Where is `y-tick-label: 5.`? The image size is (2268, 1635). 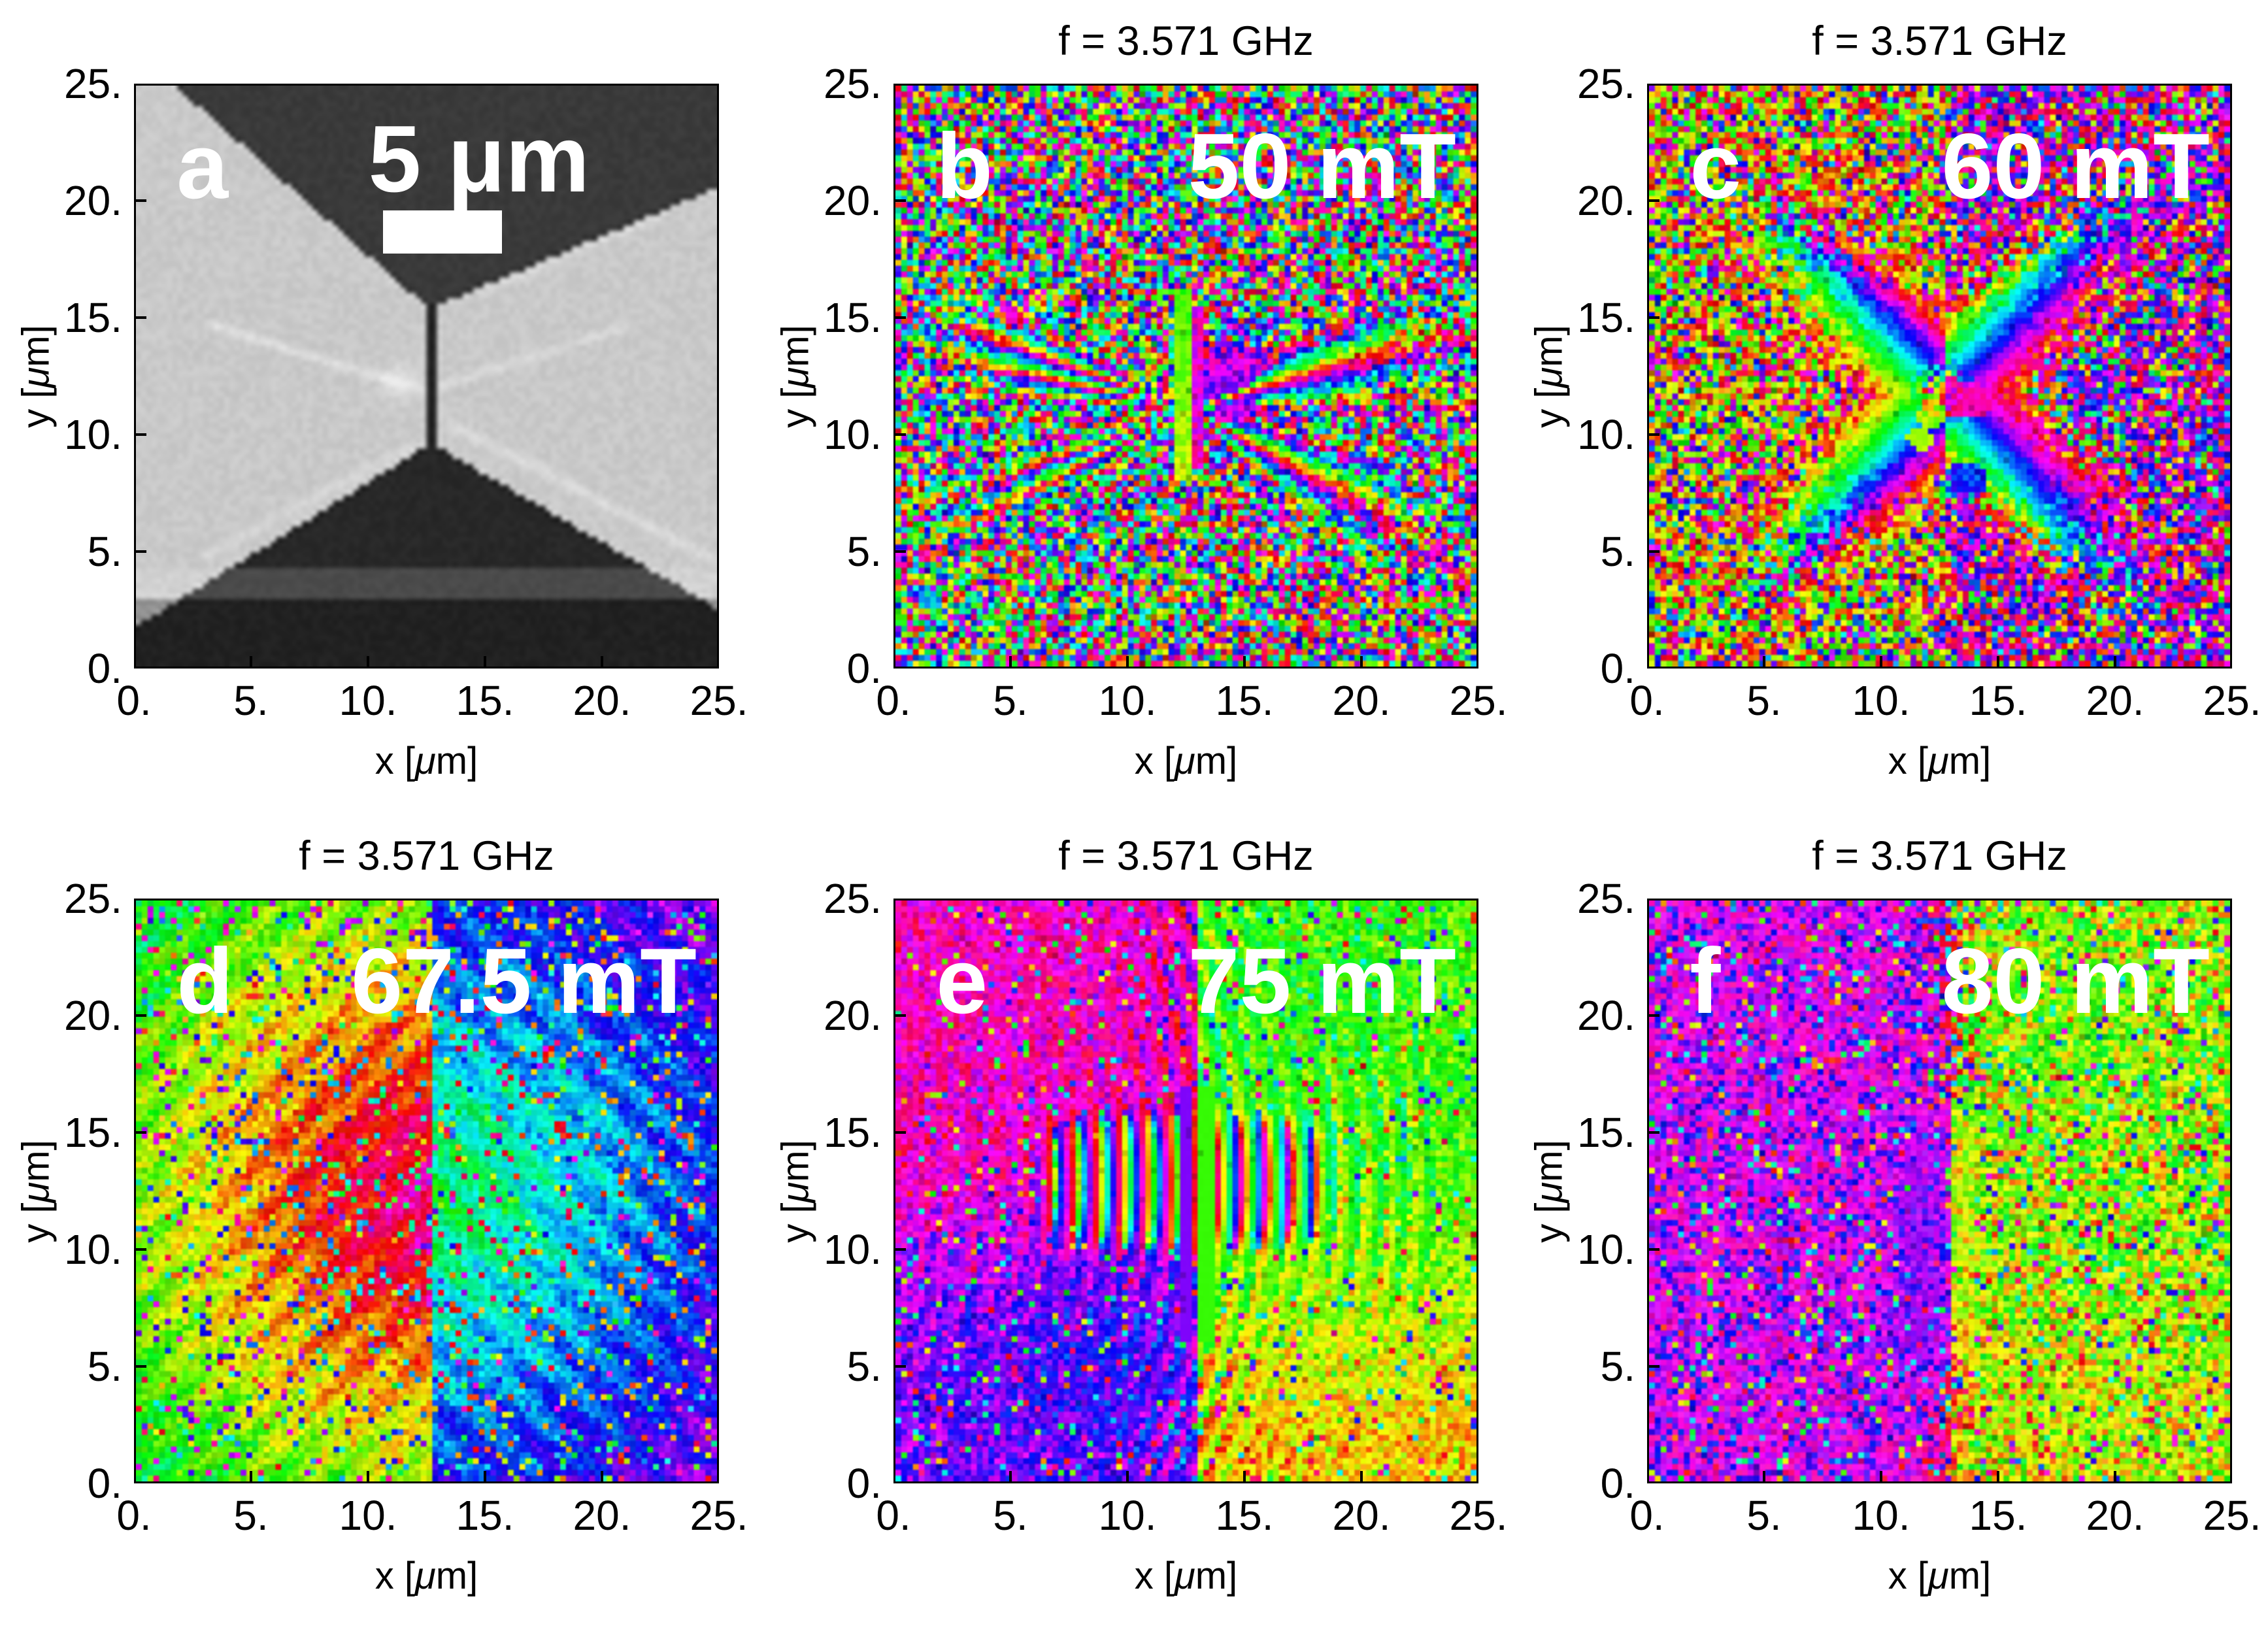
y-tick-label: 5. is located at coordinates (1617, 1367).